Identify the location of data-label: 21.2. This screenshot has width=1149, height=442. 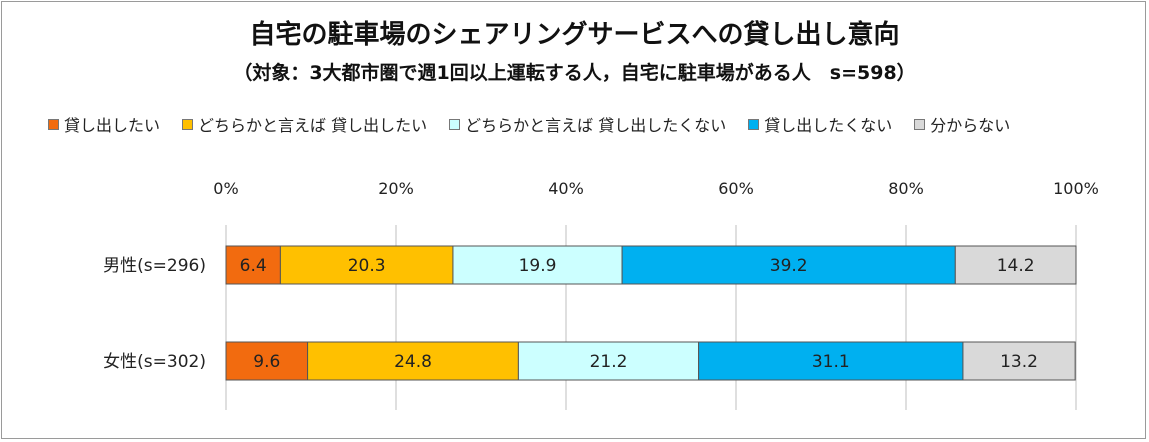
(609, 362).